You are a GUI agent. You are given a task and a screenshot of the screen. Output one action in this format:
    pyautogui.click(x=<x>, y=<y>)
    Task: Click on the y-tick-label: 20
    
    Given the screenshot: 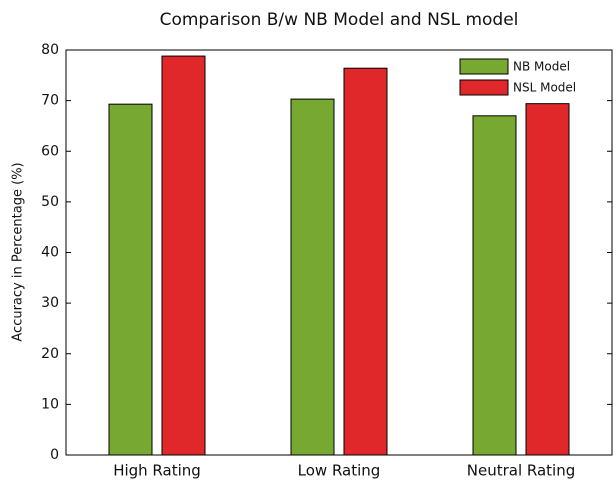 What is the action you would take?
    pyautogui.click(x=50, y=354)
    